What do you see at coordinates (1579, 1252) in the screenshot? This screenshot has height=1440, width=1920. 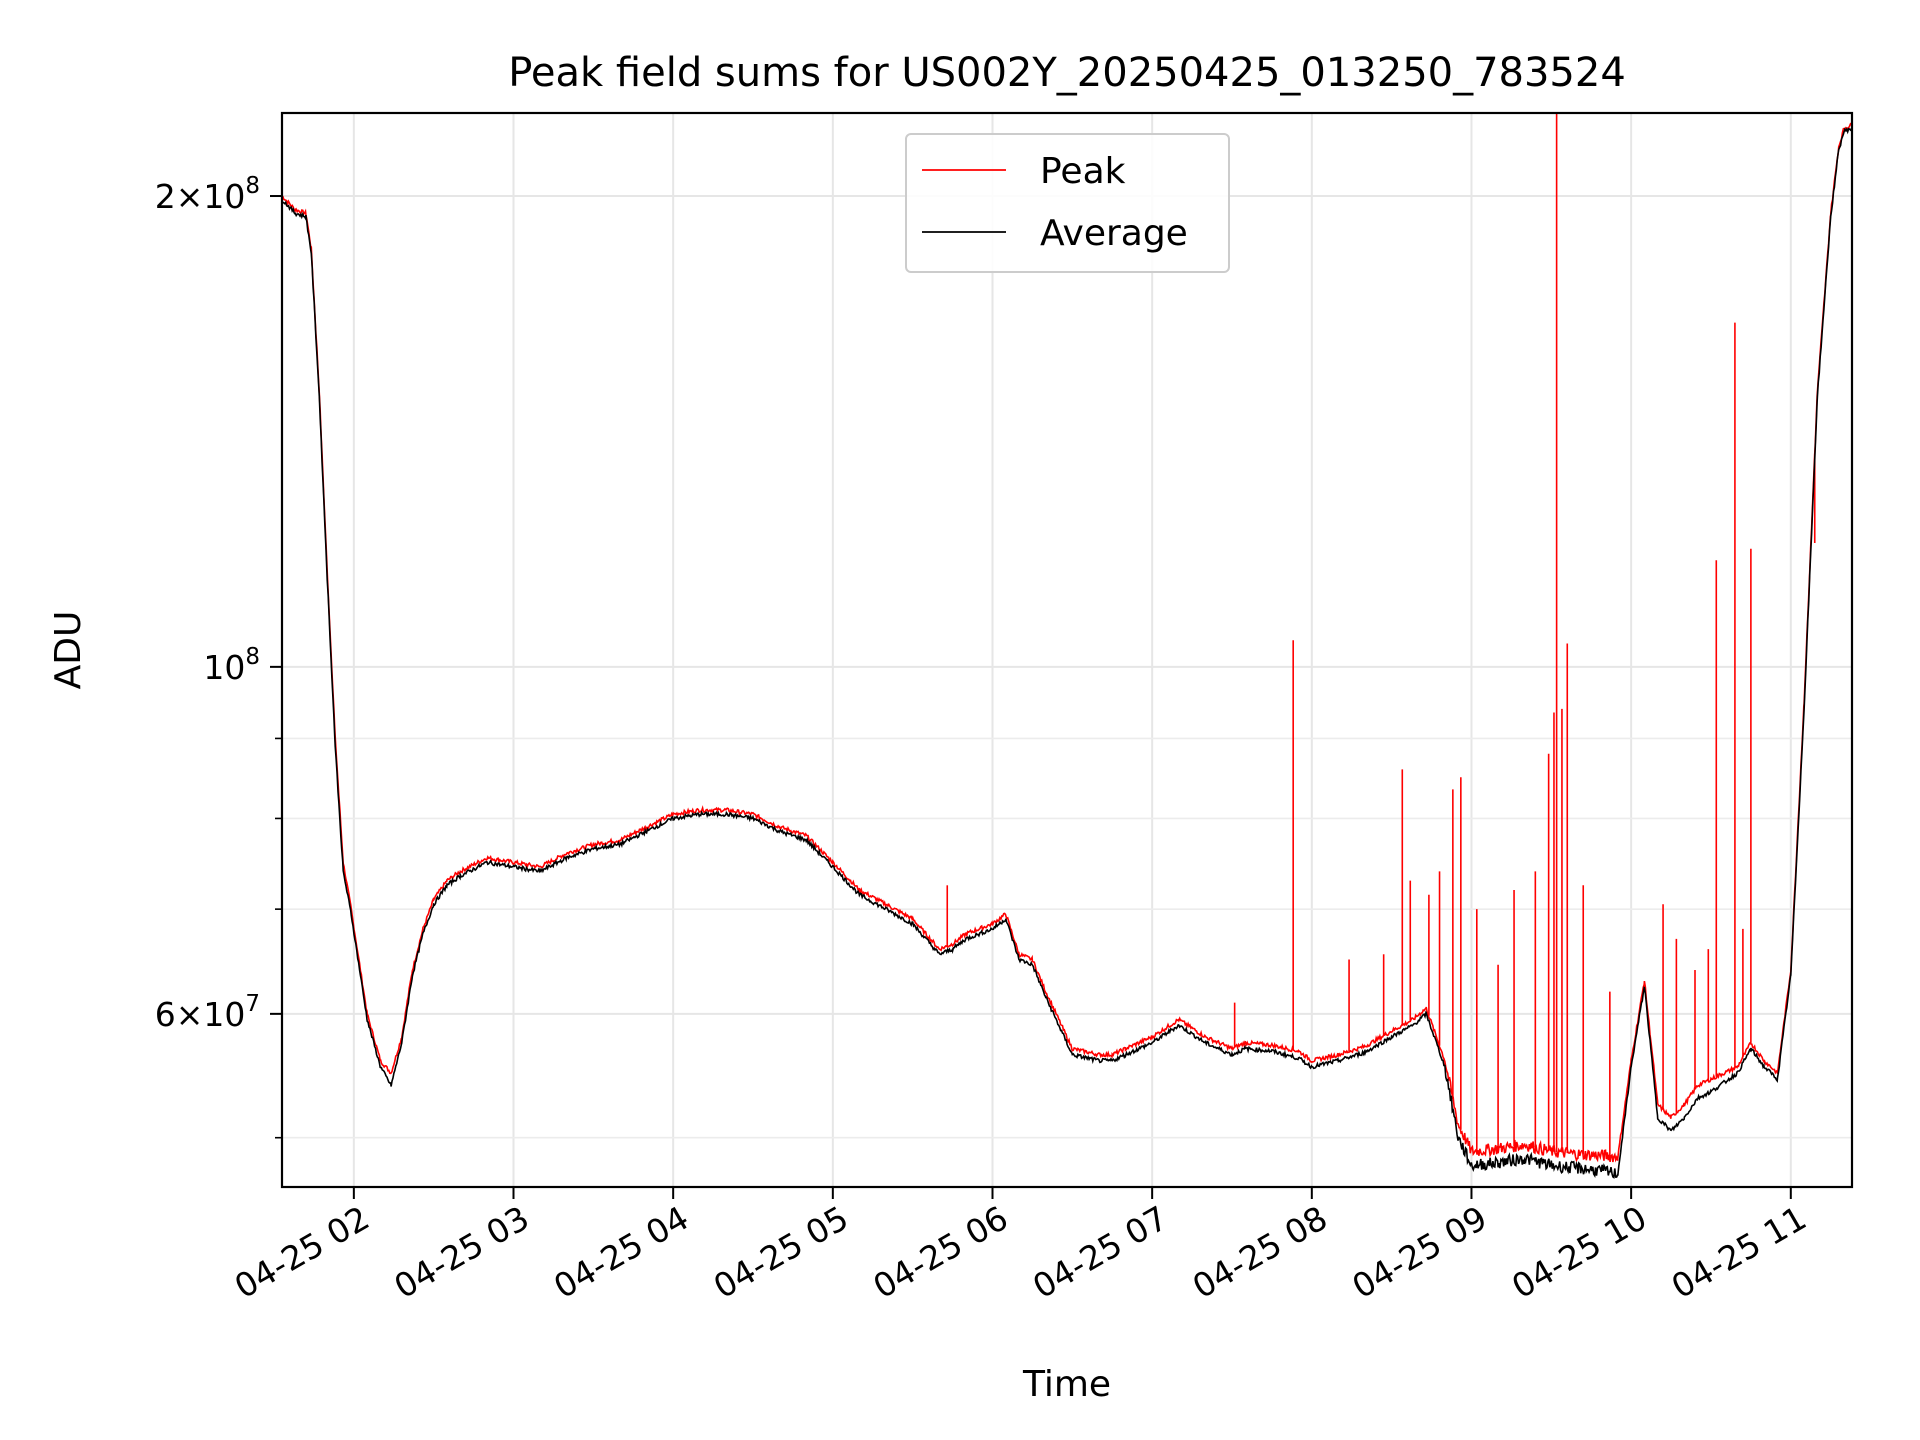 I see `x-tick-label: 04-25 10` at bounding box center [1579, 1252].